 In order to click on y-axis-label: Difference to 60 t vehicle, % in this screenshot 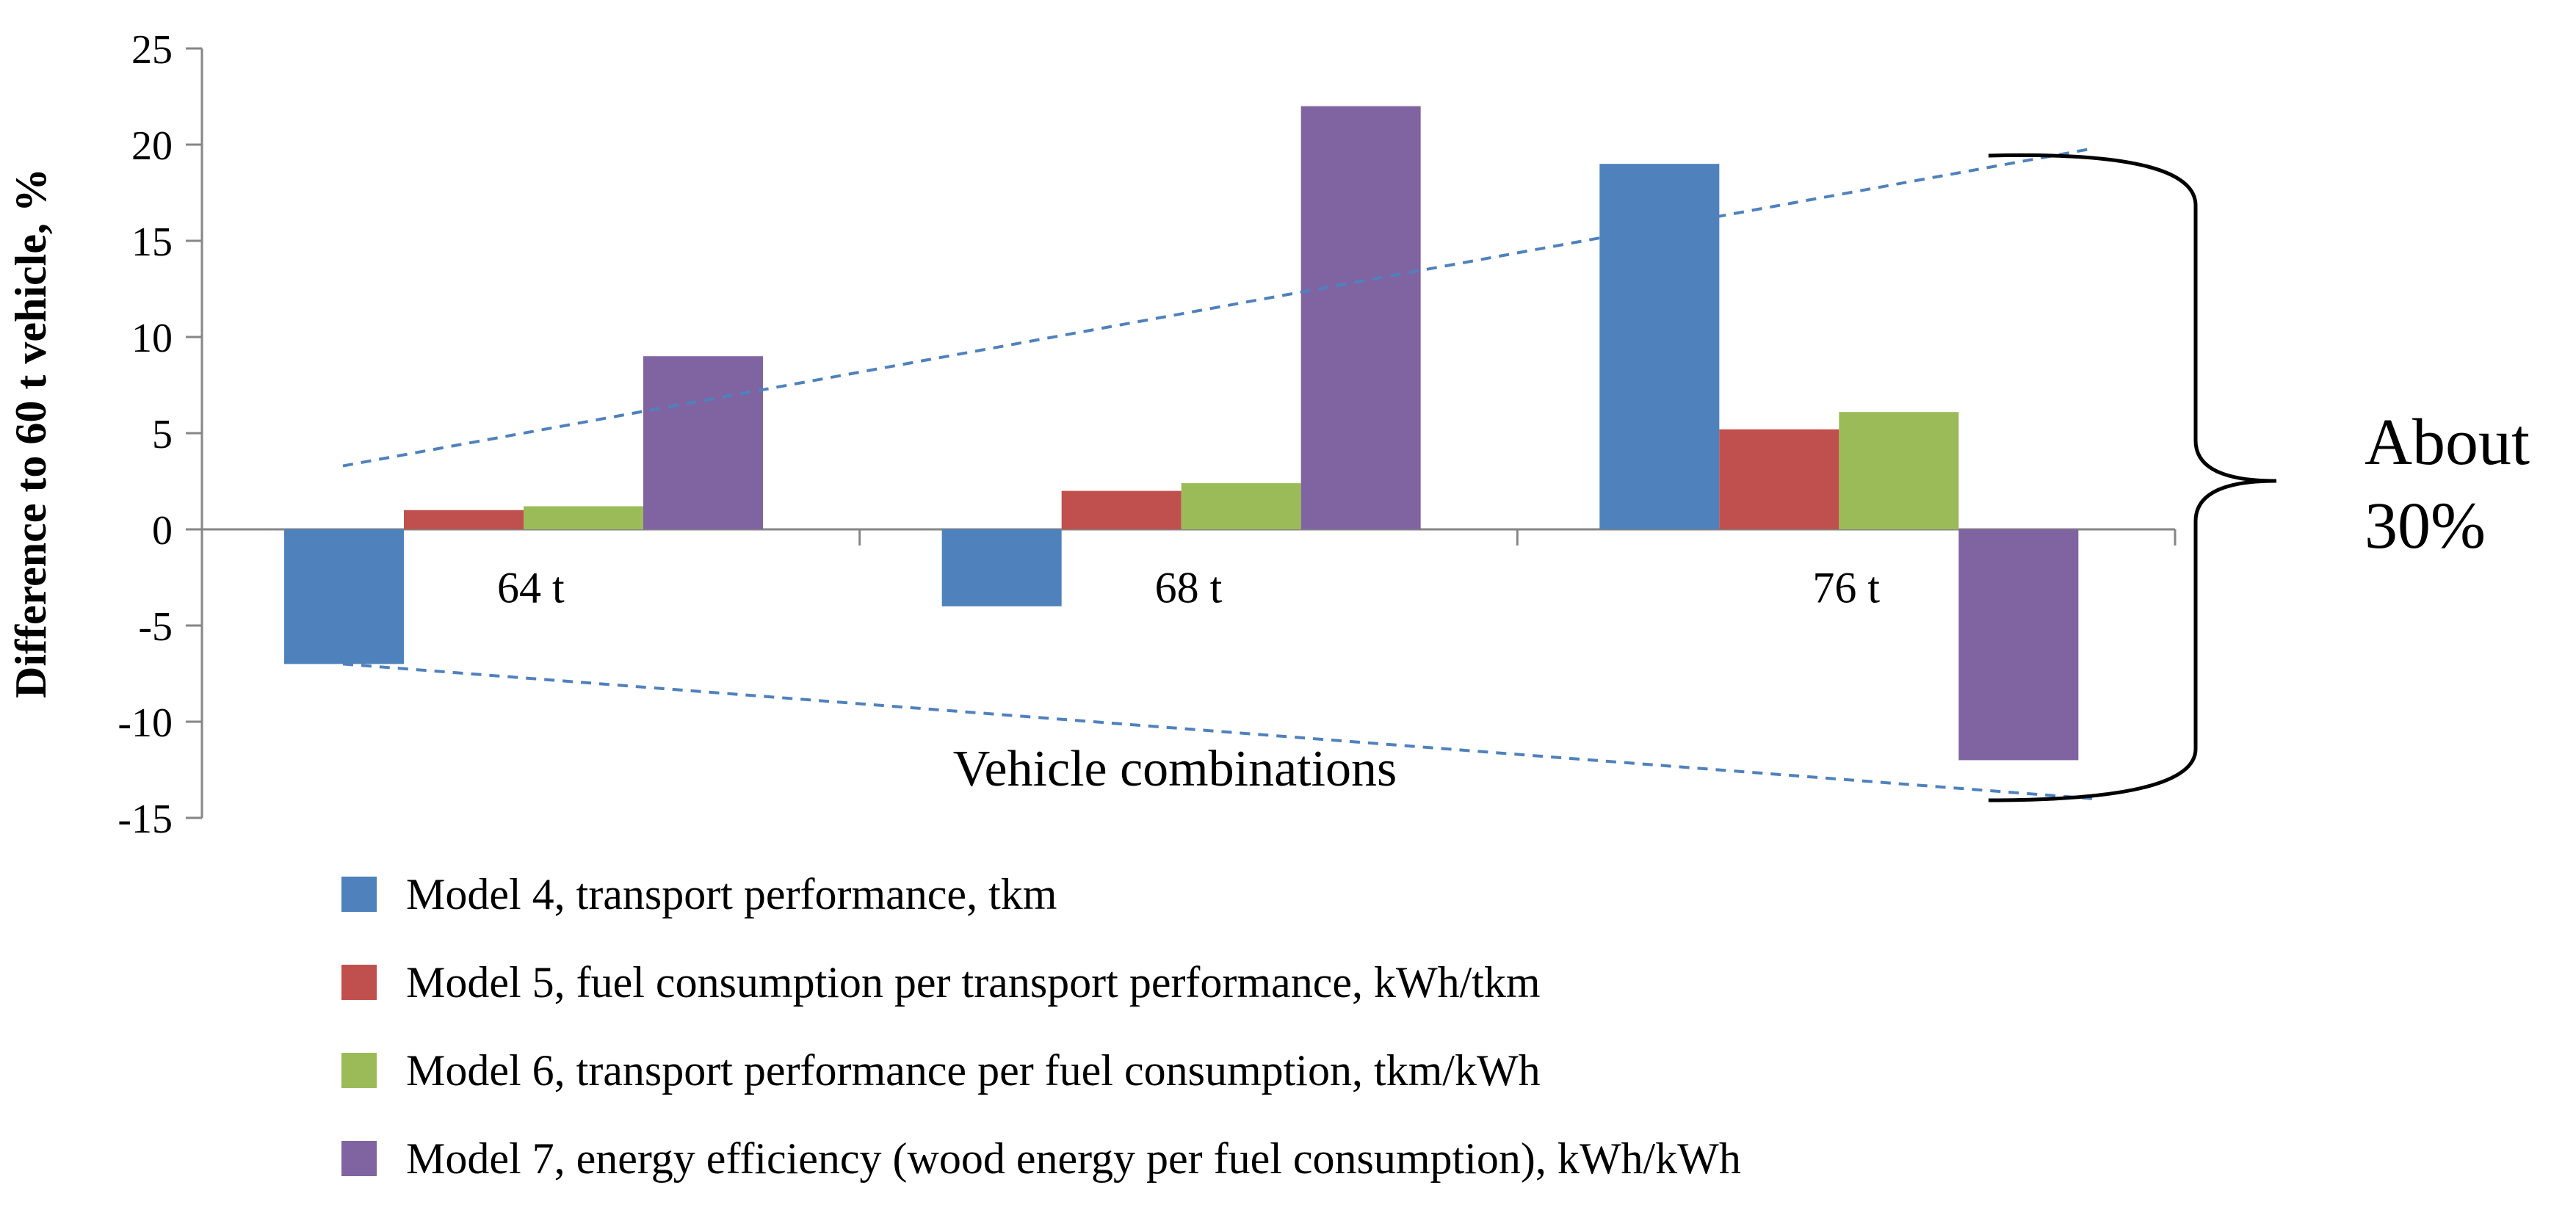, I will do `click(31, 433)`.